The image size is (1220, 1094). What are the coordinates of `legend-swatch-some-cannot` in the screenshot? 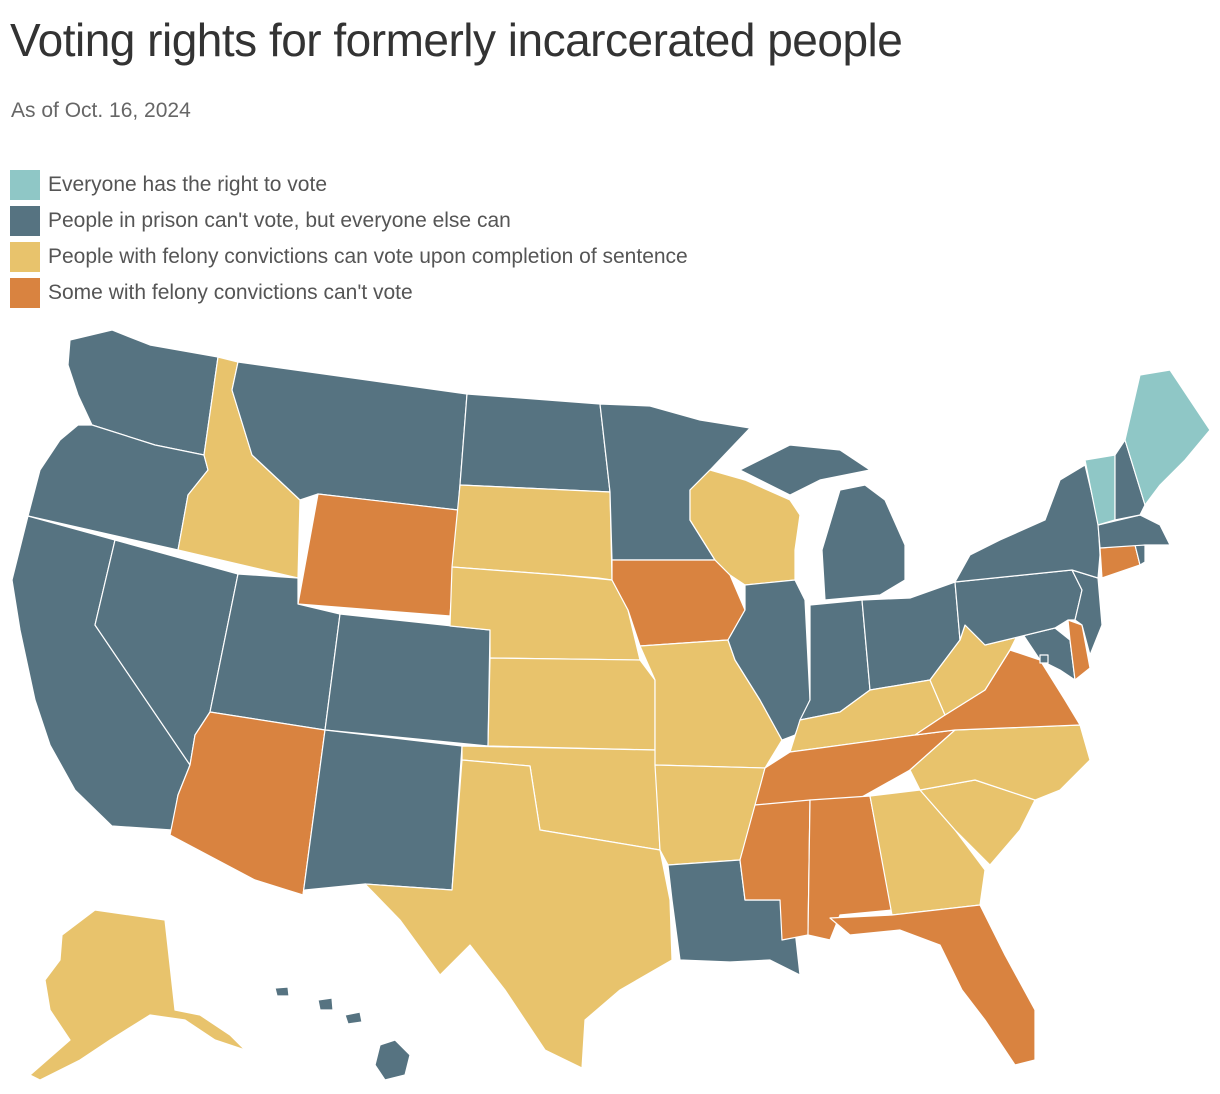 It's located at (25, 293).